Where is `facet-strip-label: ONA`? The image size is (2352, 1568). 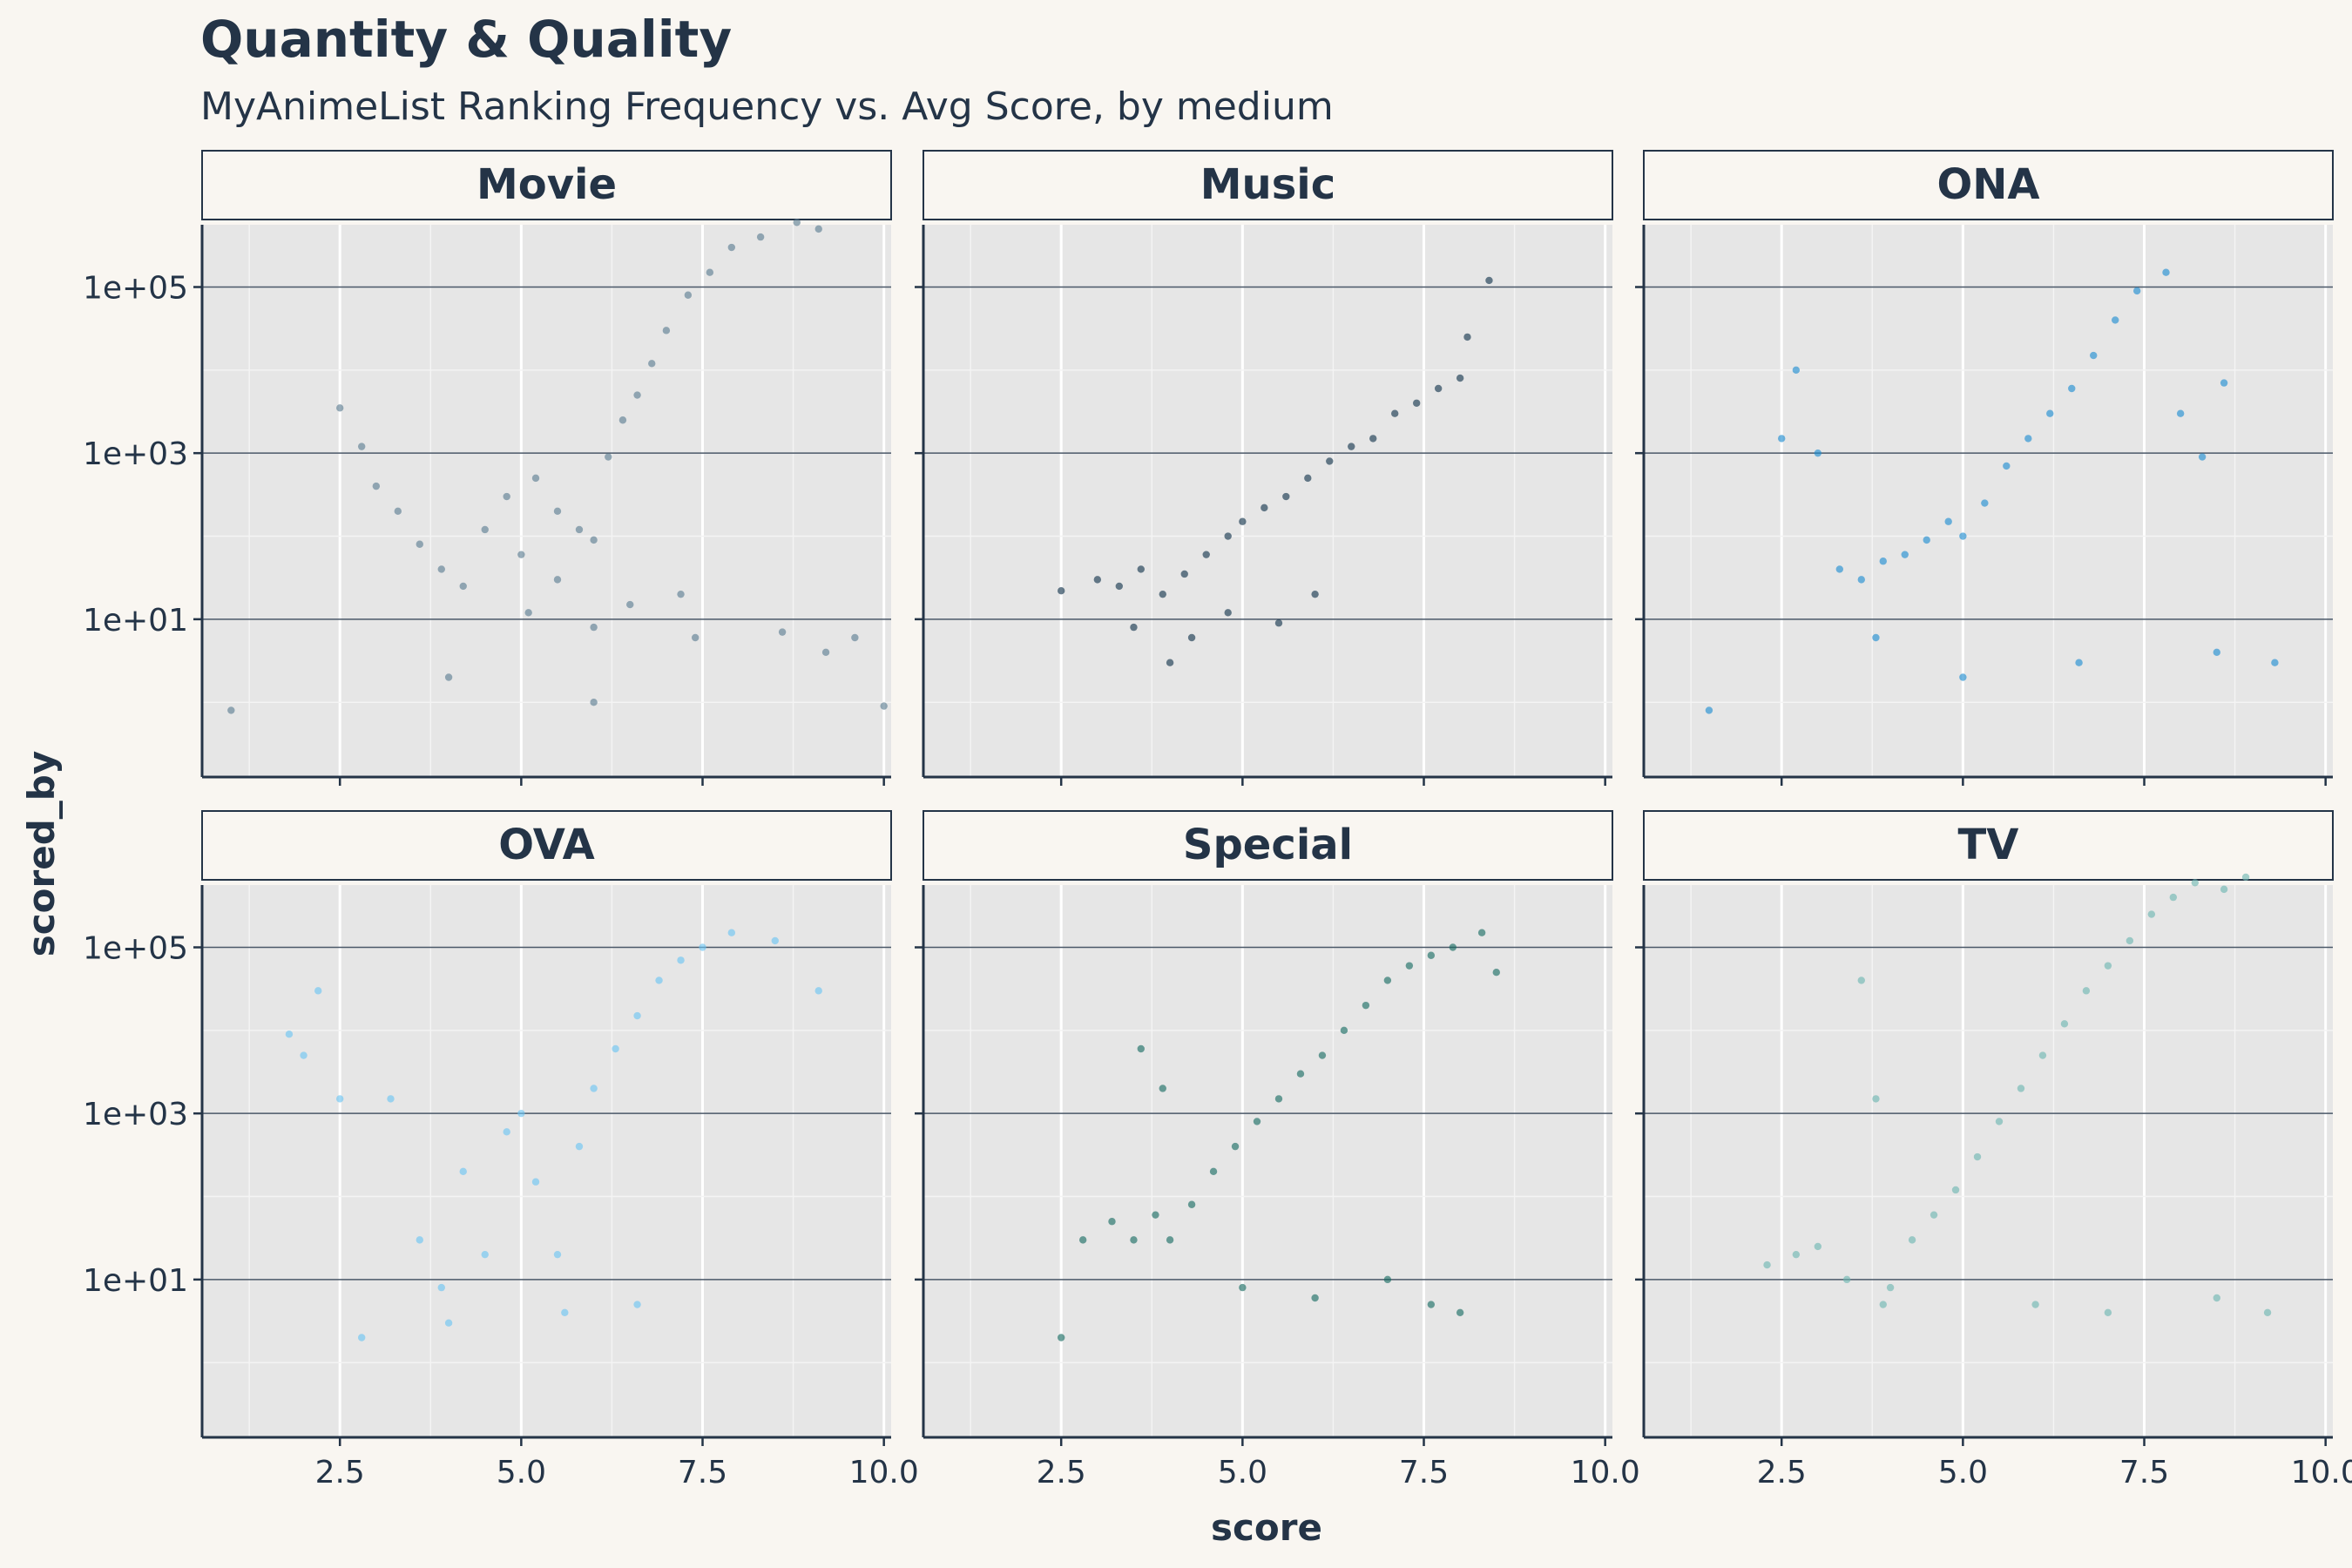 facet-strip-label: ONA is located at coordinates (1988, 184).